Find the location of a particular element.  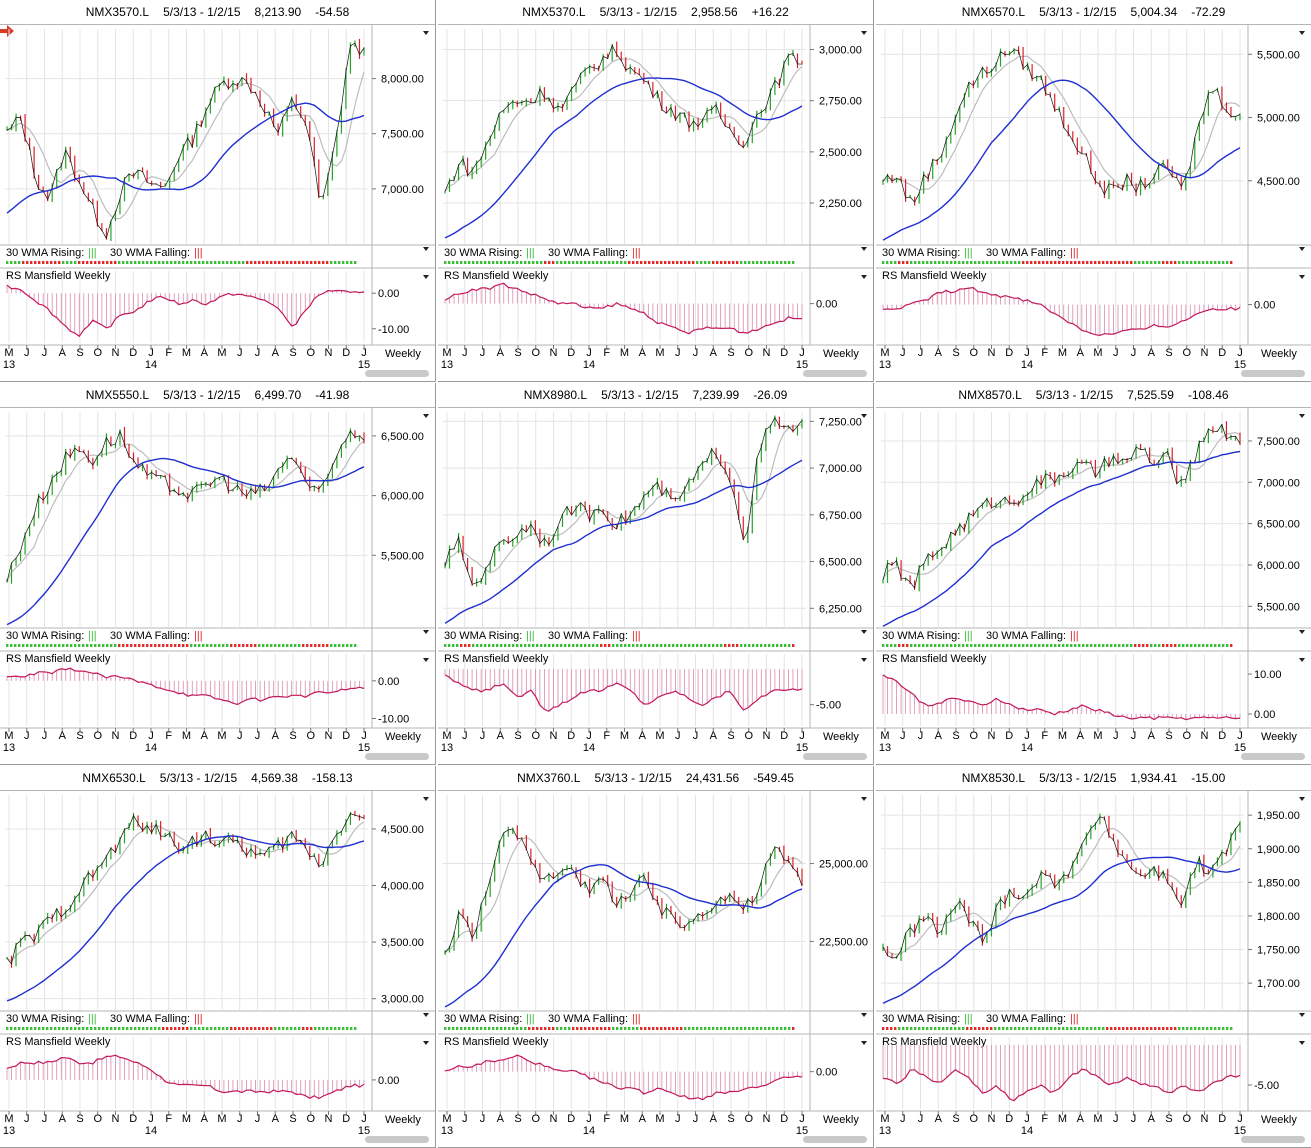

month-tick-label: D is located at coordinates (571, 353).